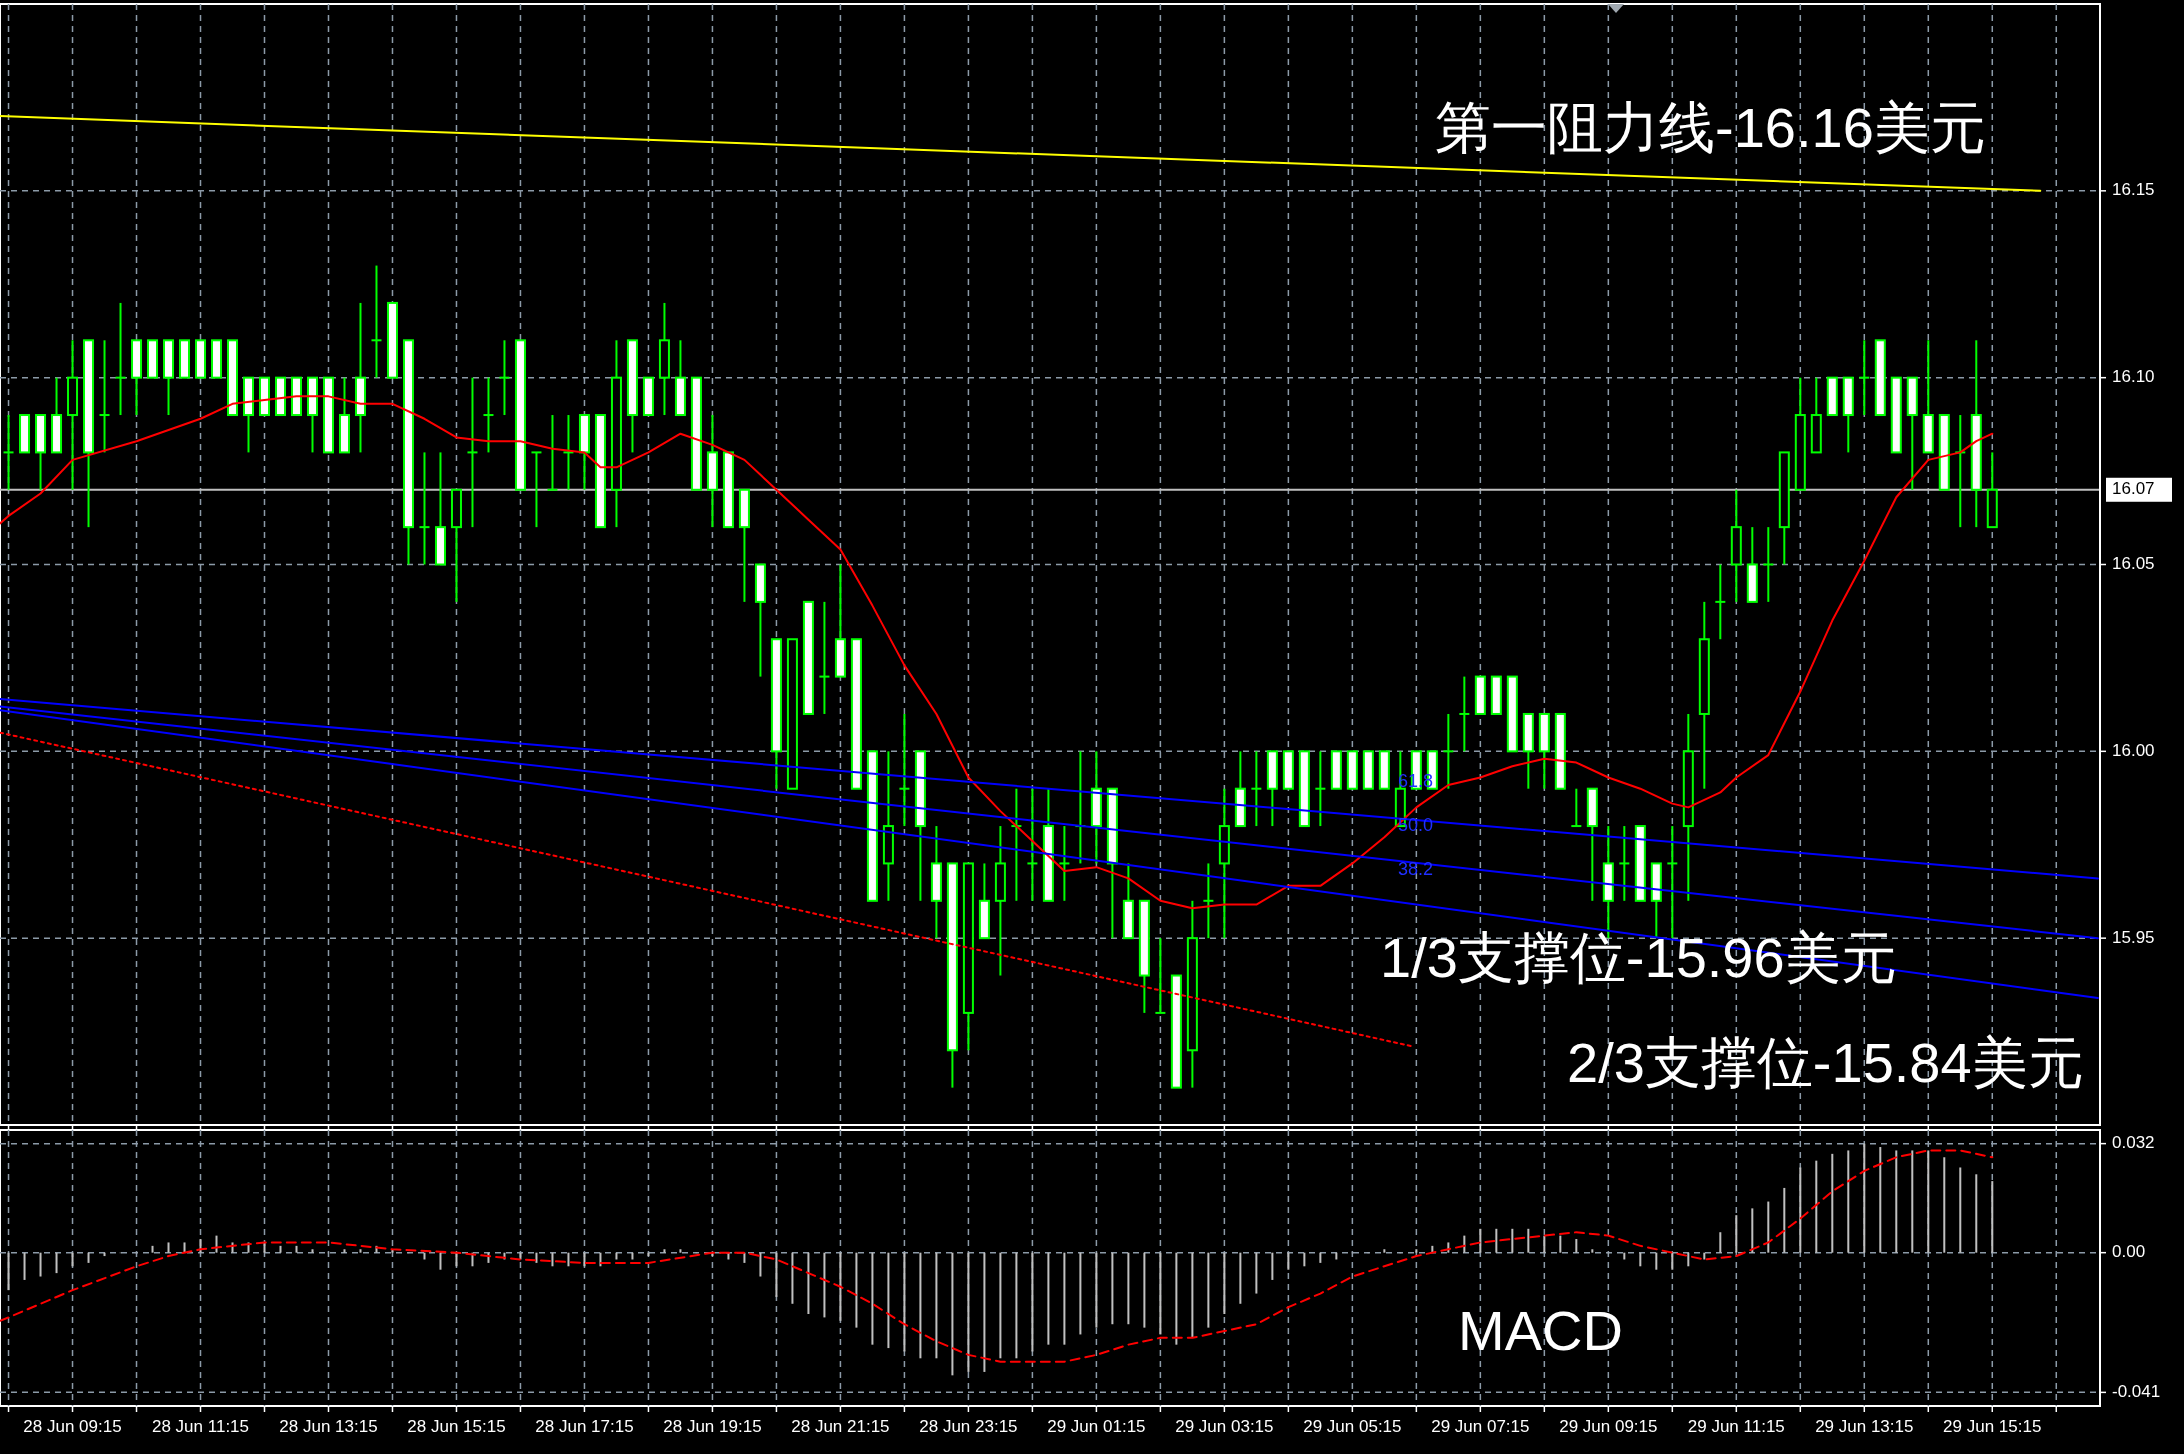 The width and height of the screenshot is (2184, 1454). What do you see at coordinates (2133, 377) in the screenshot?
I see `y-tick-label: 16.10` at bounding box center [2133, 377].